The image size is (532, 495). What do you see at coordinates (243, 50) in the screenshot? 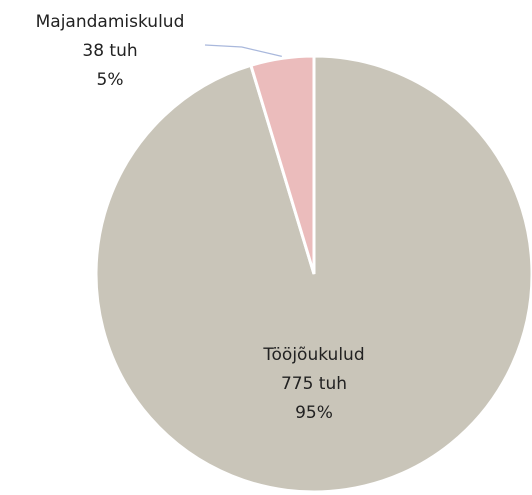
I see `leader-line` at bounding box center [243, 50].